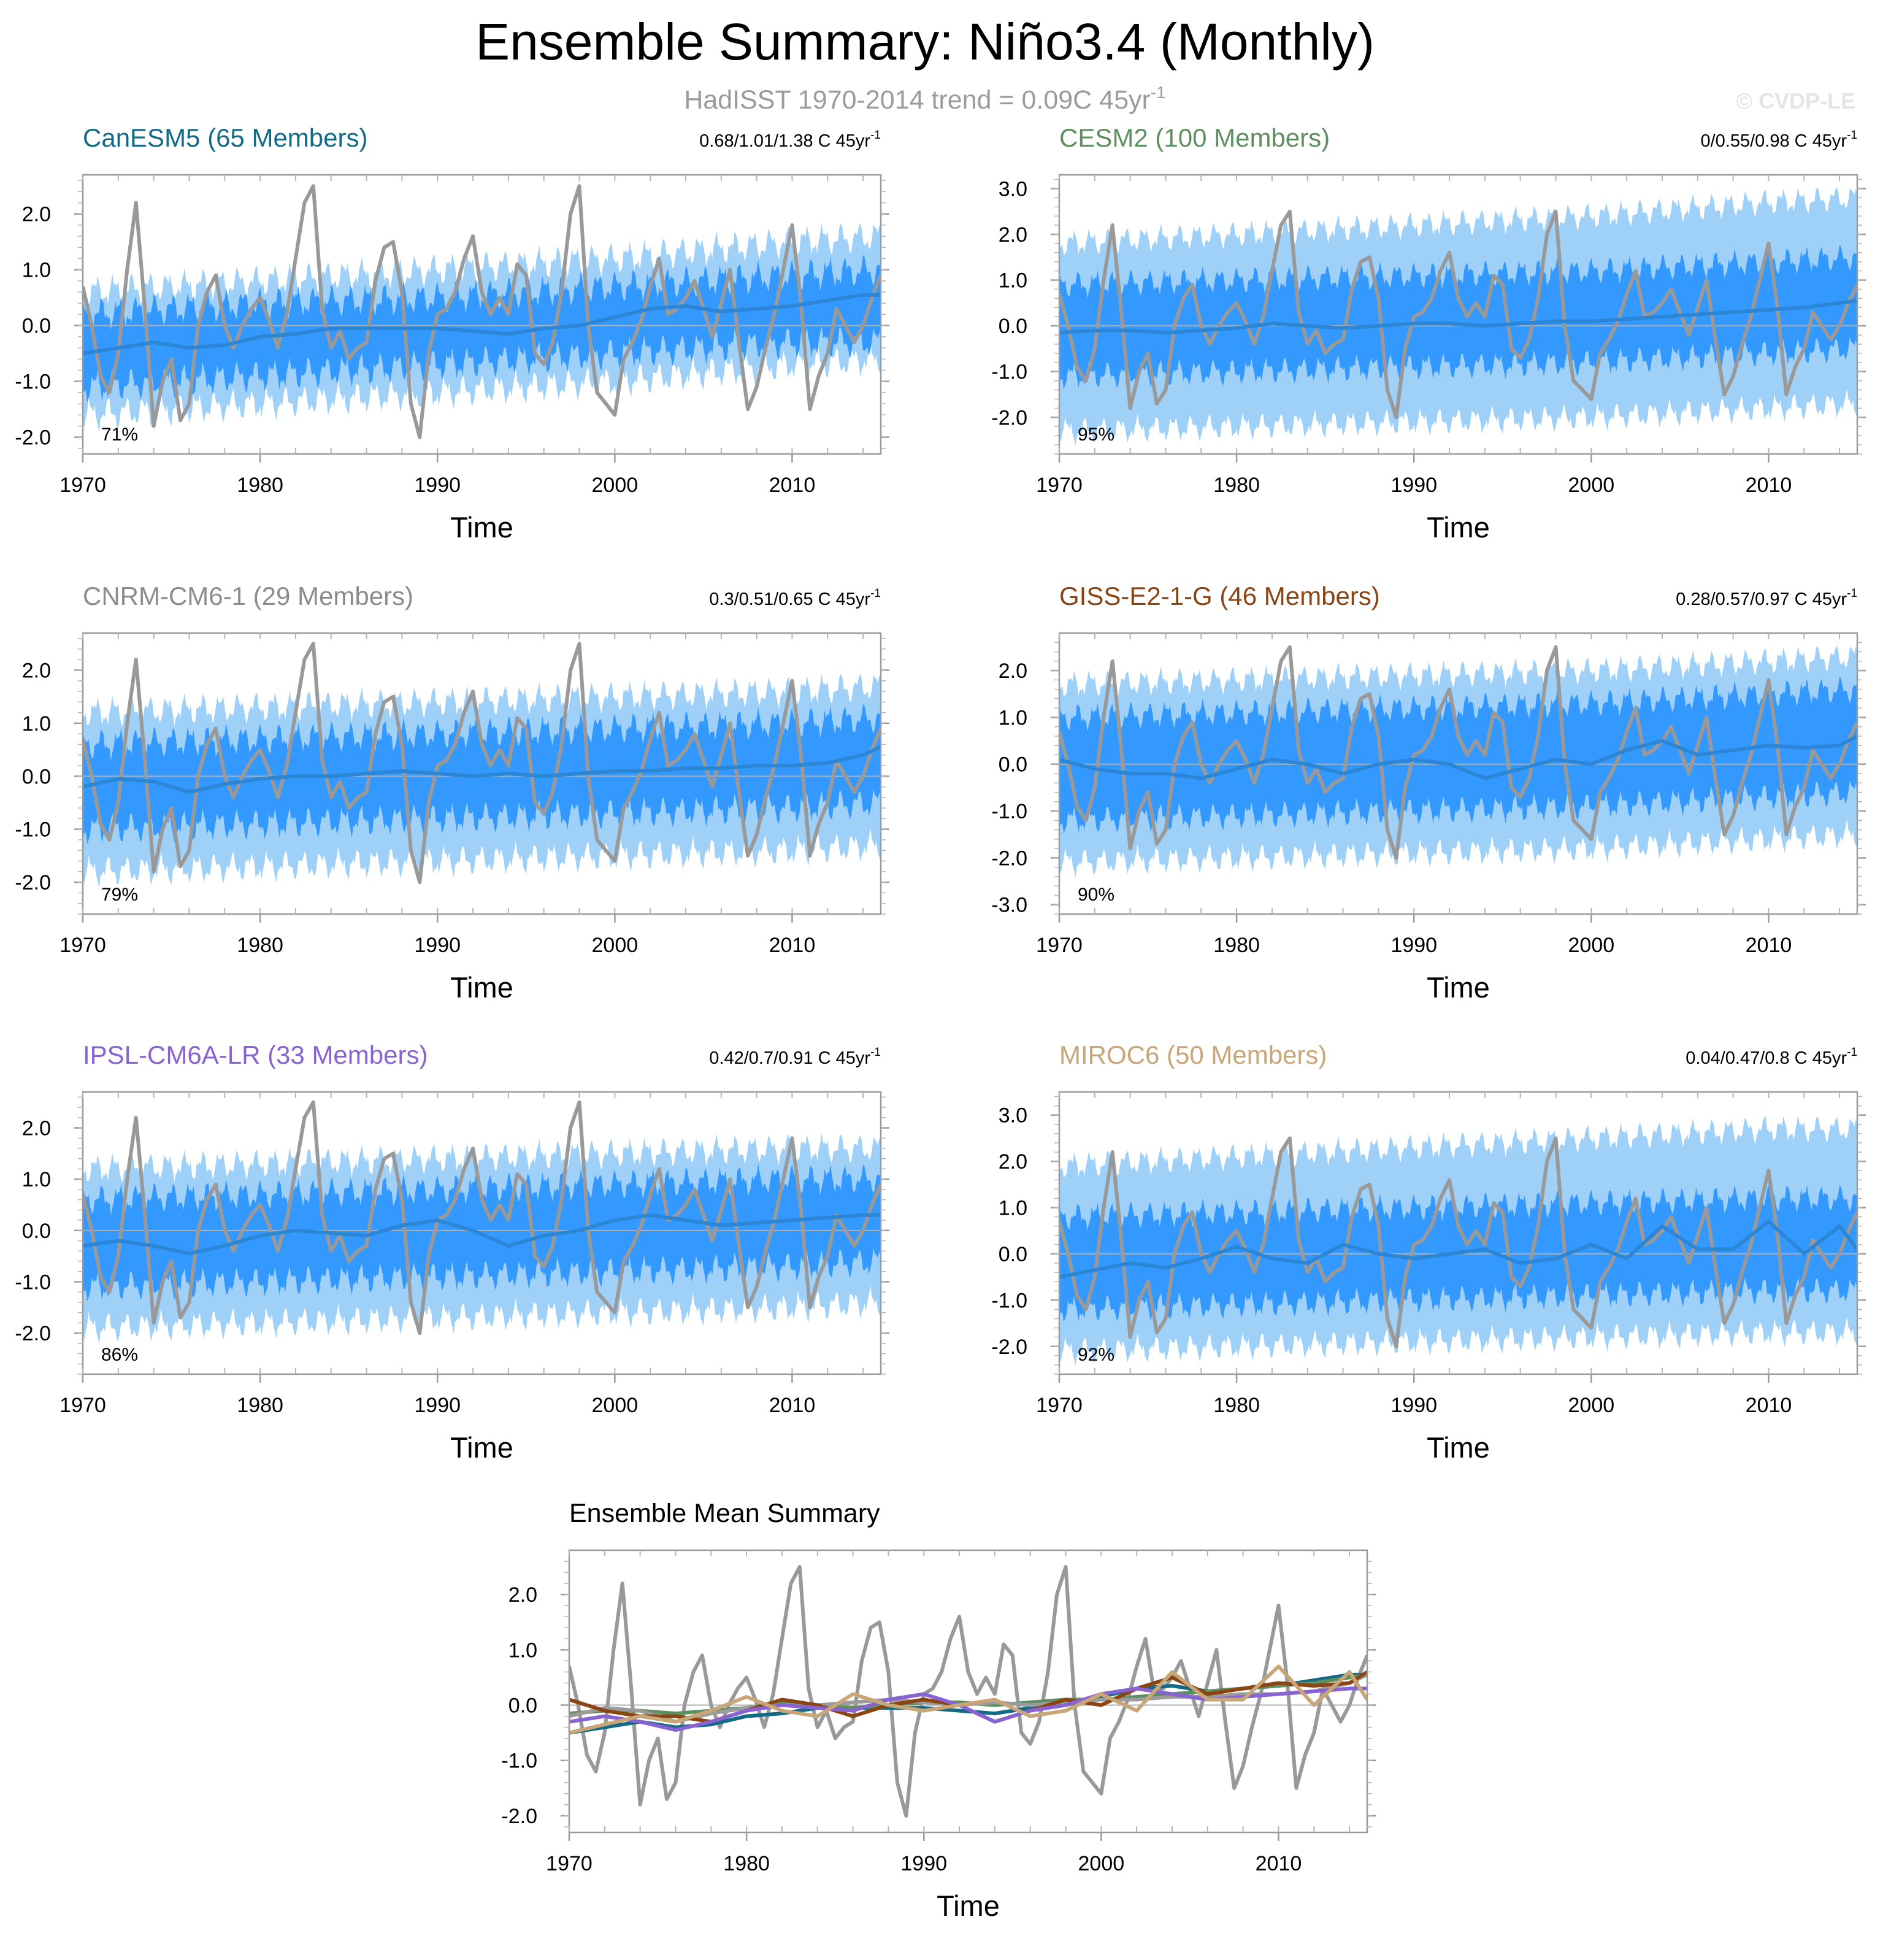 The width and height of the screenshot is (1891, 1960). I want to click on panel-title: Ensemble Mean Summary, so click(724, 1513).